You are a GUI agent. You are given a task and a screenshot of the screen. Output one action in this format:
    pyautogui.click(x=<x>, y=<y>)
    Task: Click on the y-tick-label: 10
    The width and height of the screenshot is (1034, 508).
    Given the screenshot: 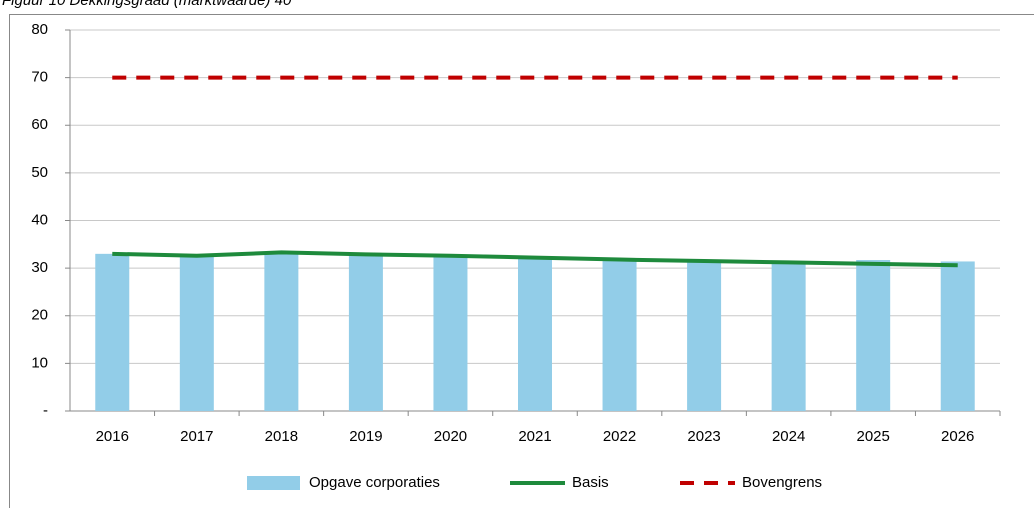 What is the action you would take?
    pyautogui.click(x=39, y=362)
    